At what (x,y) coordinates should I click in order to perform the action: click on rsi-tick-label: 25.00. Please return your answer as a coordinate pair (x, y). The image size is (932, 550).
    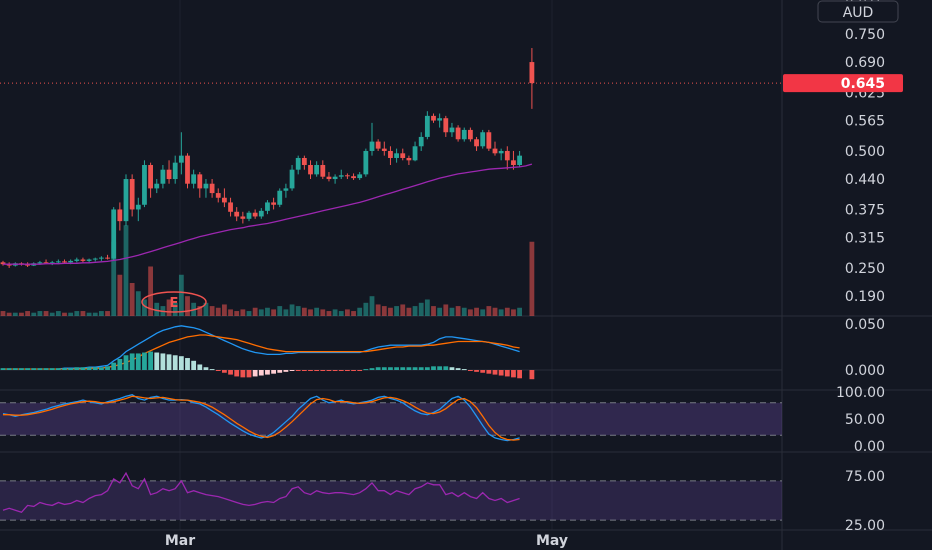
    Looking at the image, I should click on (865, 526).